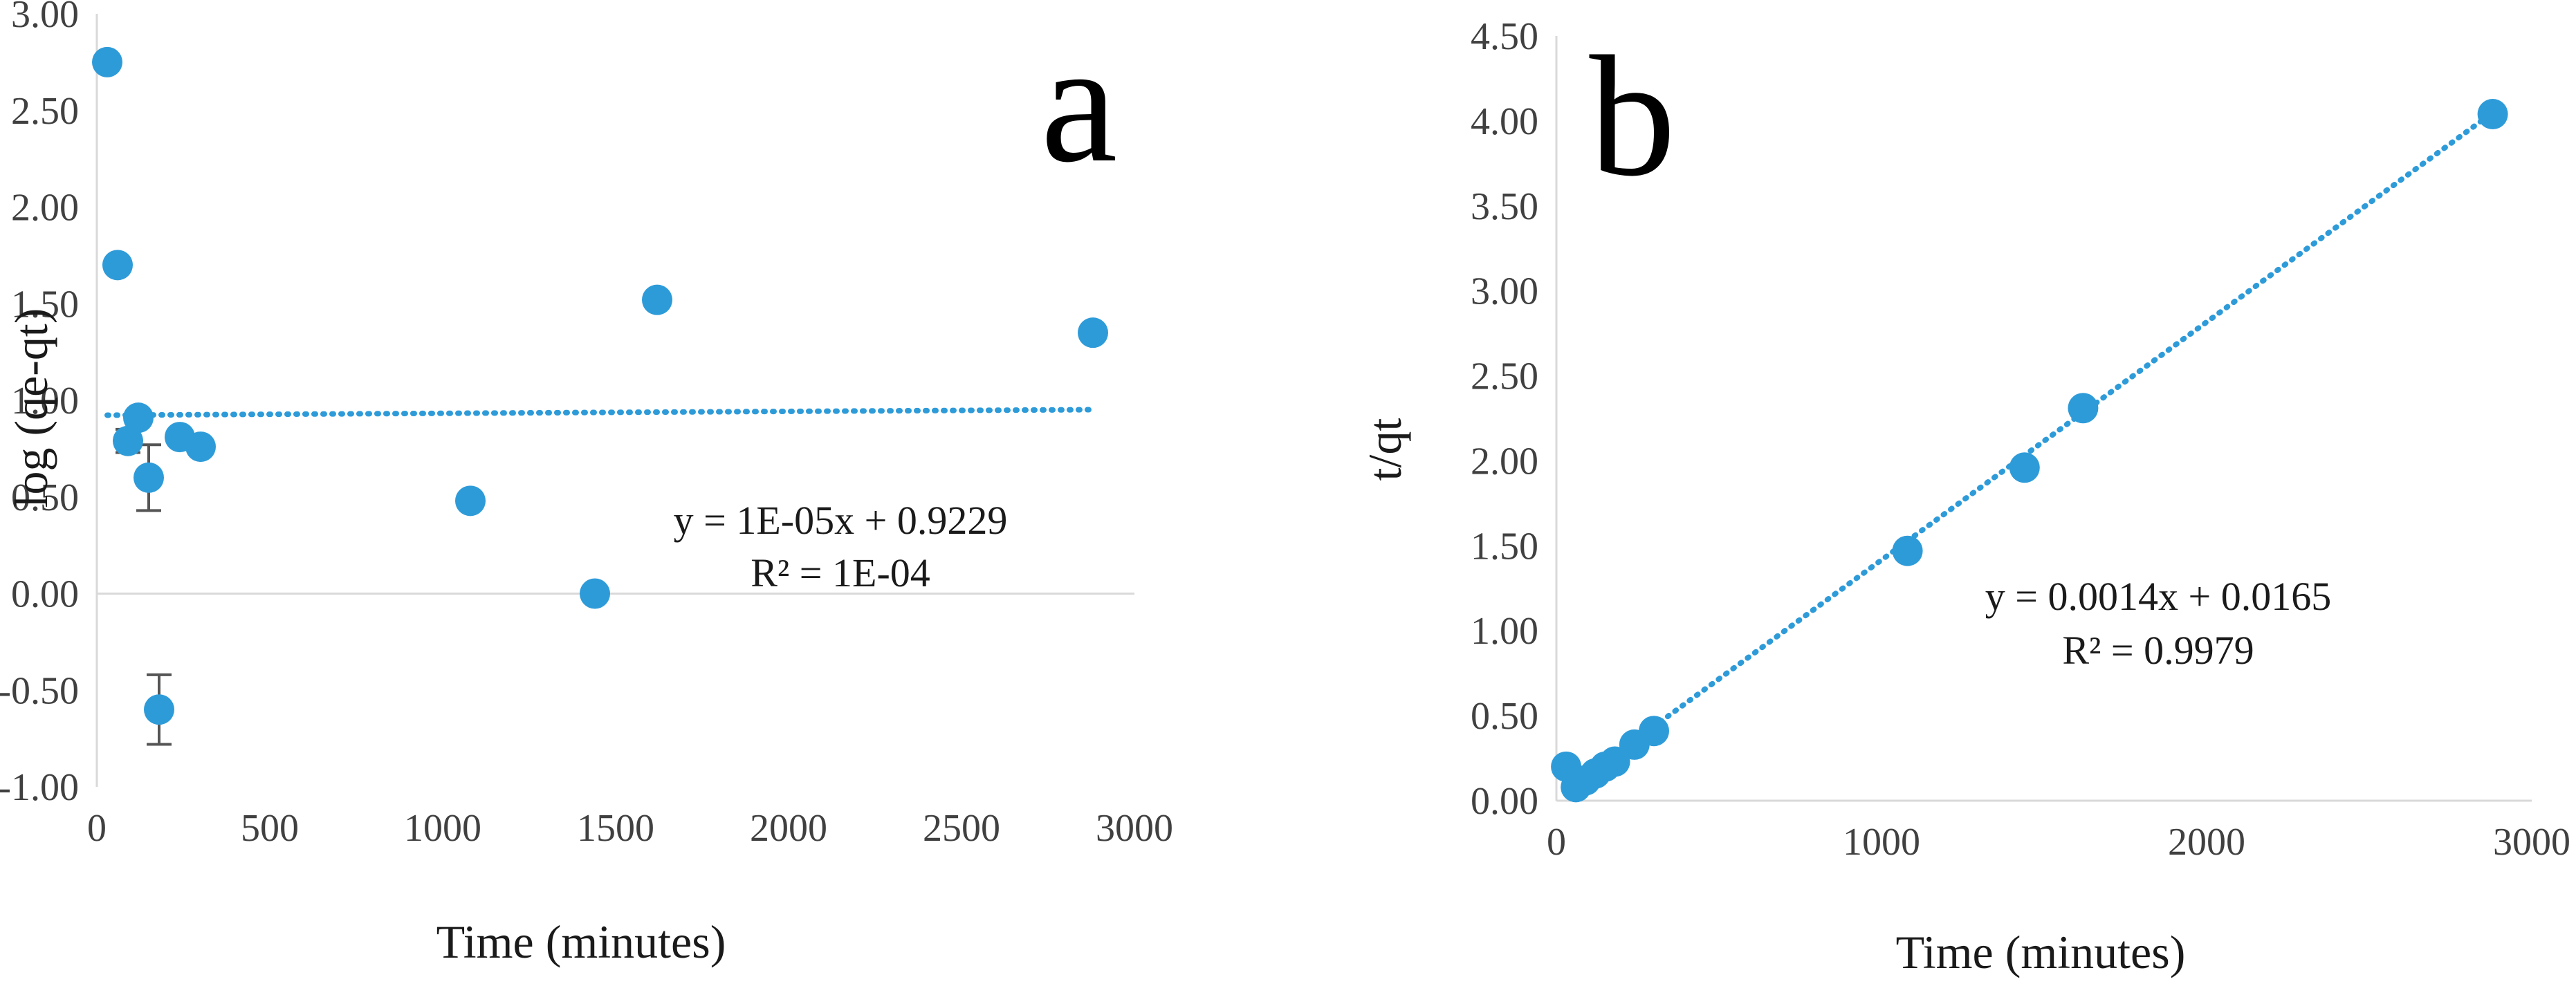 The image size is (2576, 986). I want to click on y-tick-label: 4.50, so click(1504, 36).